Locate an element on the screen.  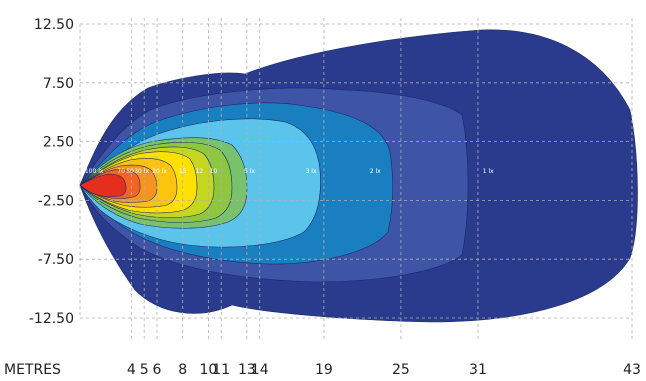
x-tick-label: 8 is located at coordinates (182, 370).